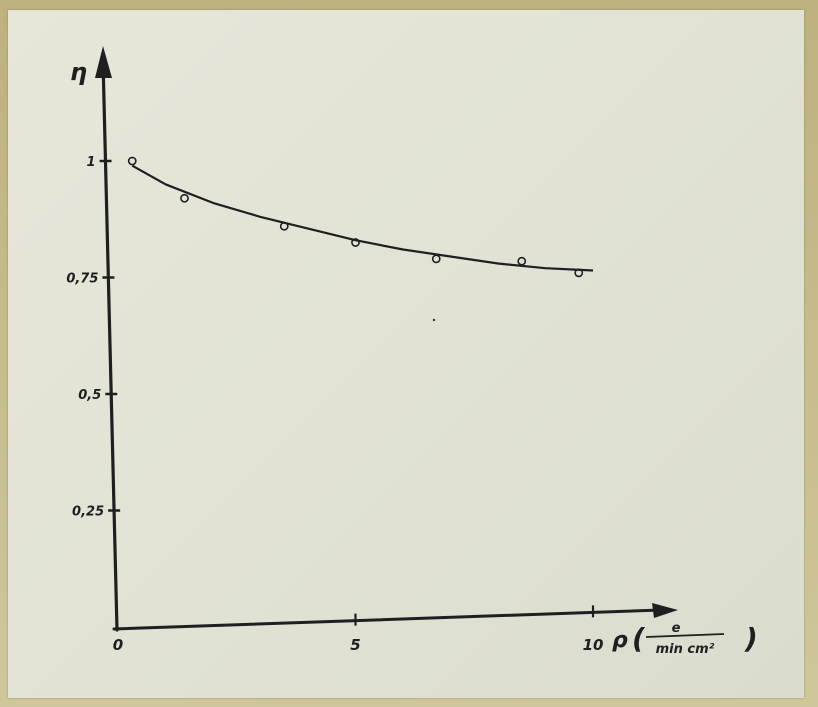 The image size is (818, 707). What do you see at coordinates (103, 62) in the screenshot?
I see `y-axis-arrow` at bounding box center [103, 62].